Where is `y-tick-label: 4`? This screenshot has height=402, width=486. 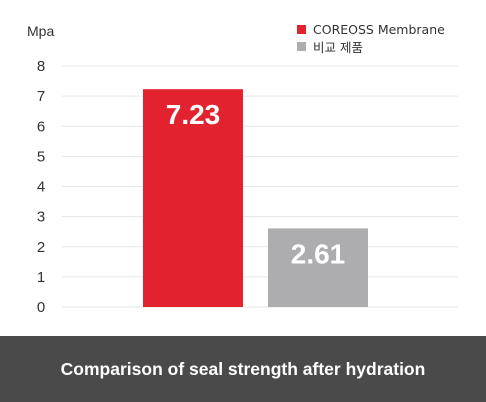 y-tick-label: 4 is located at coordinates (41, 187).